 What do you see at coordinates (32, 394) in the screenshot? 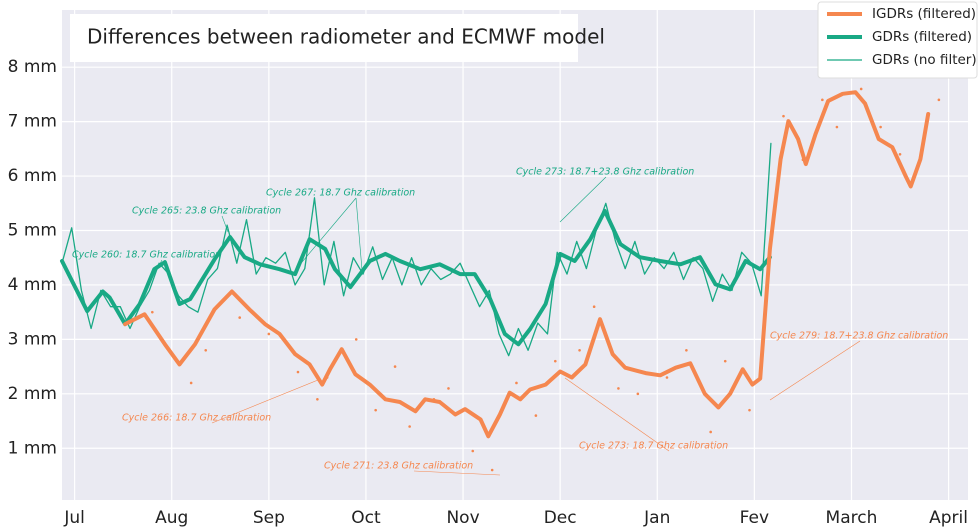
I see `y-tick-label: 2 mm` at bounding box center [32, 394].